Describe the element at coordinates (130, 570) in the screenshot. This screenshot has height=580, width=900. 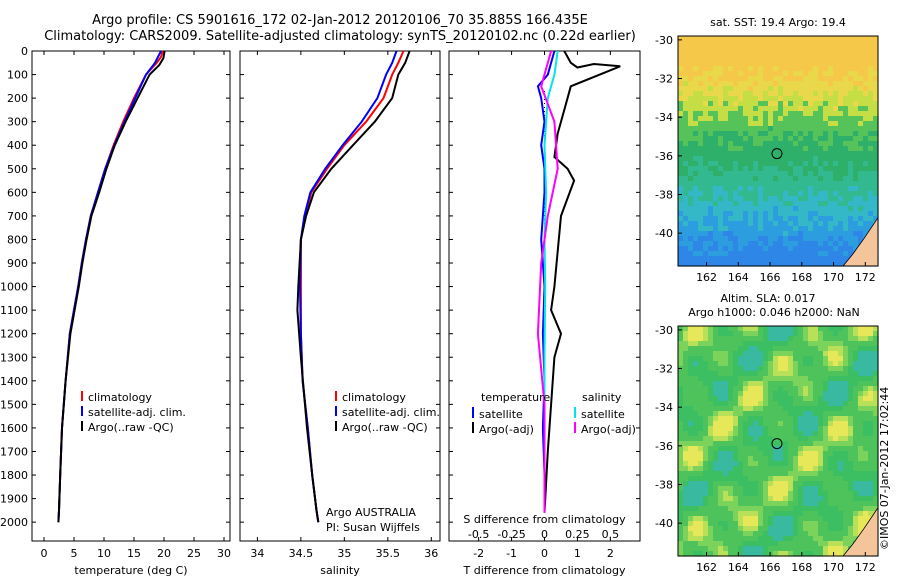
I see `x-axis-label: temperature (deg C)` at that location.